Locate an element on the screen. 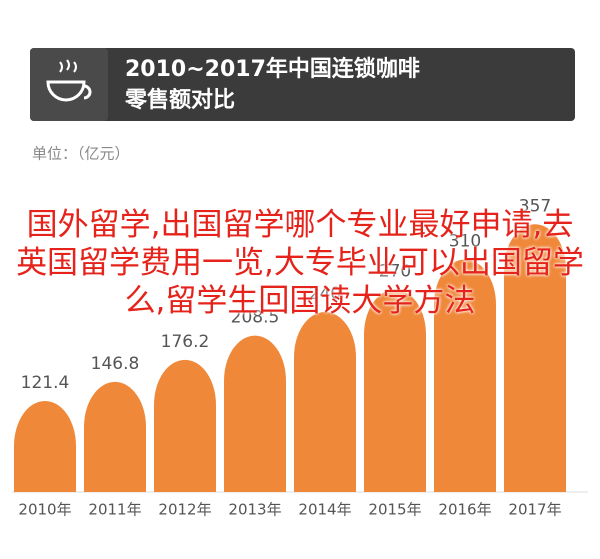  chart-title: 零售额对比 is located at coordinates (179, 100).